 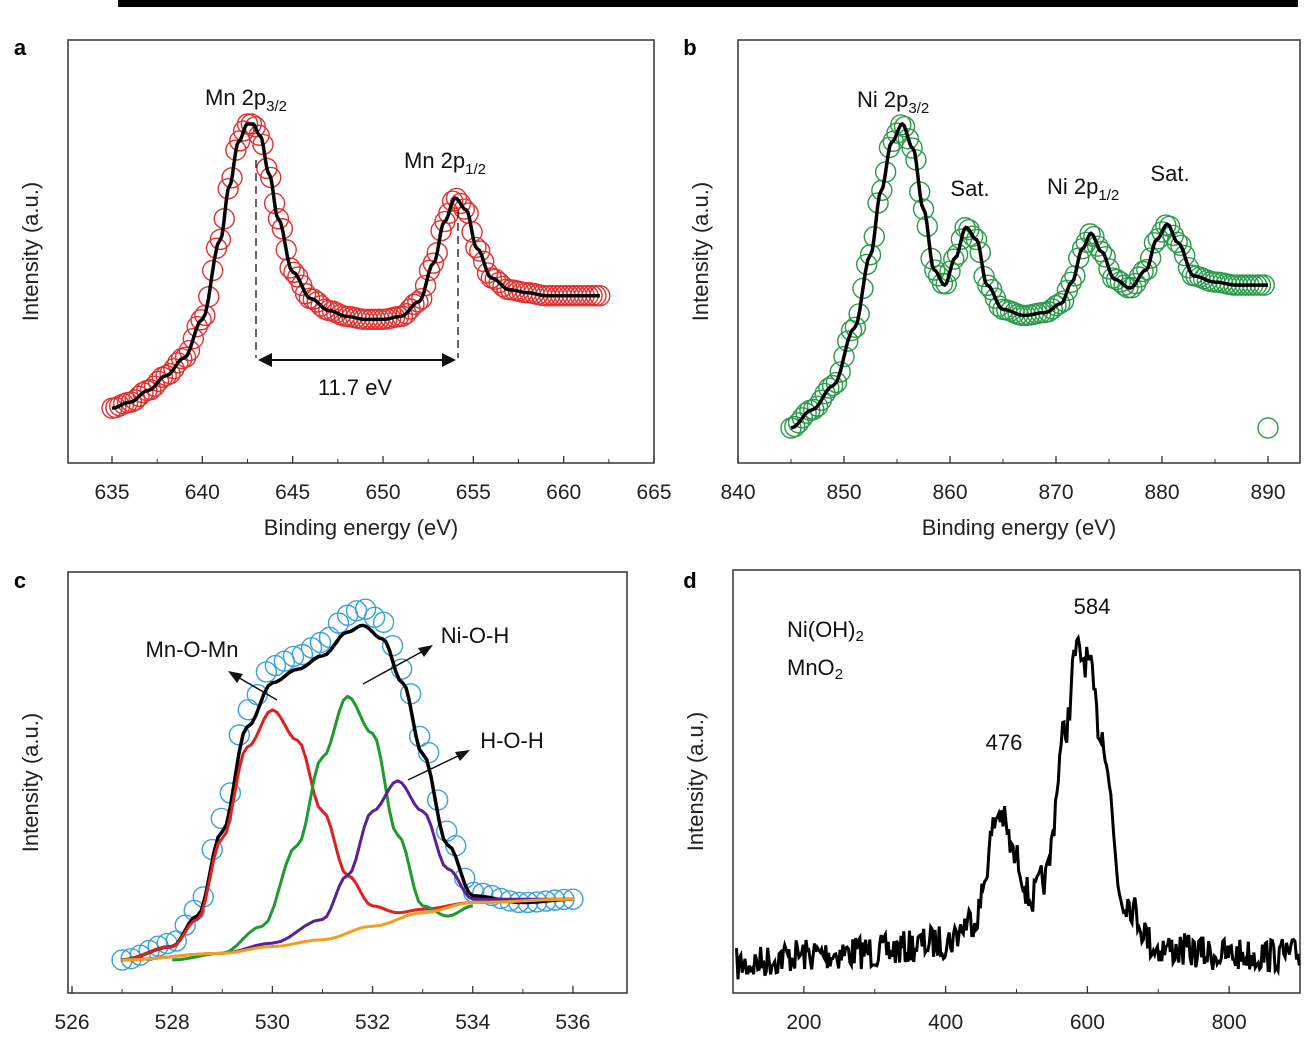 What do you see at coordinates (372, 1022) in the screenshot?
I see `panel-c-x-tick-label: 532` at bounding box center [372, 1022].